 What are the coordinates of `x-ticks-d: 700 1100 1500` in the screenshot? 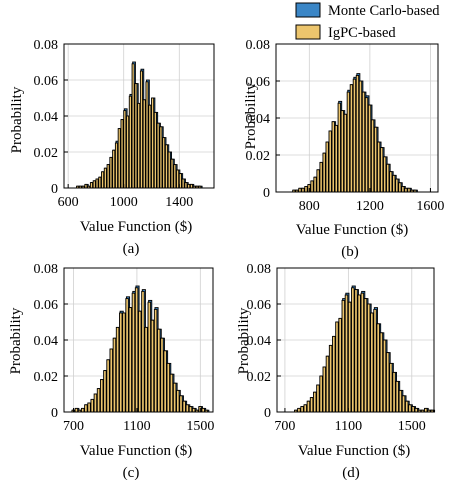 It's located at (350, 421).